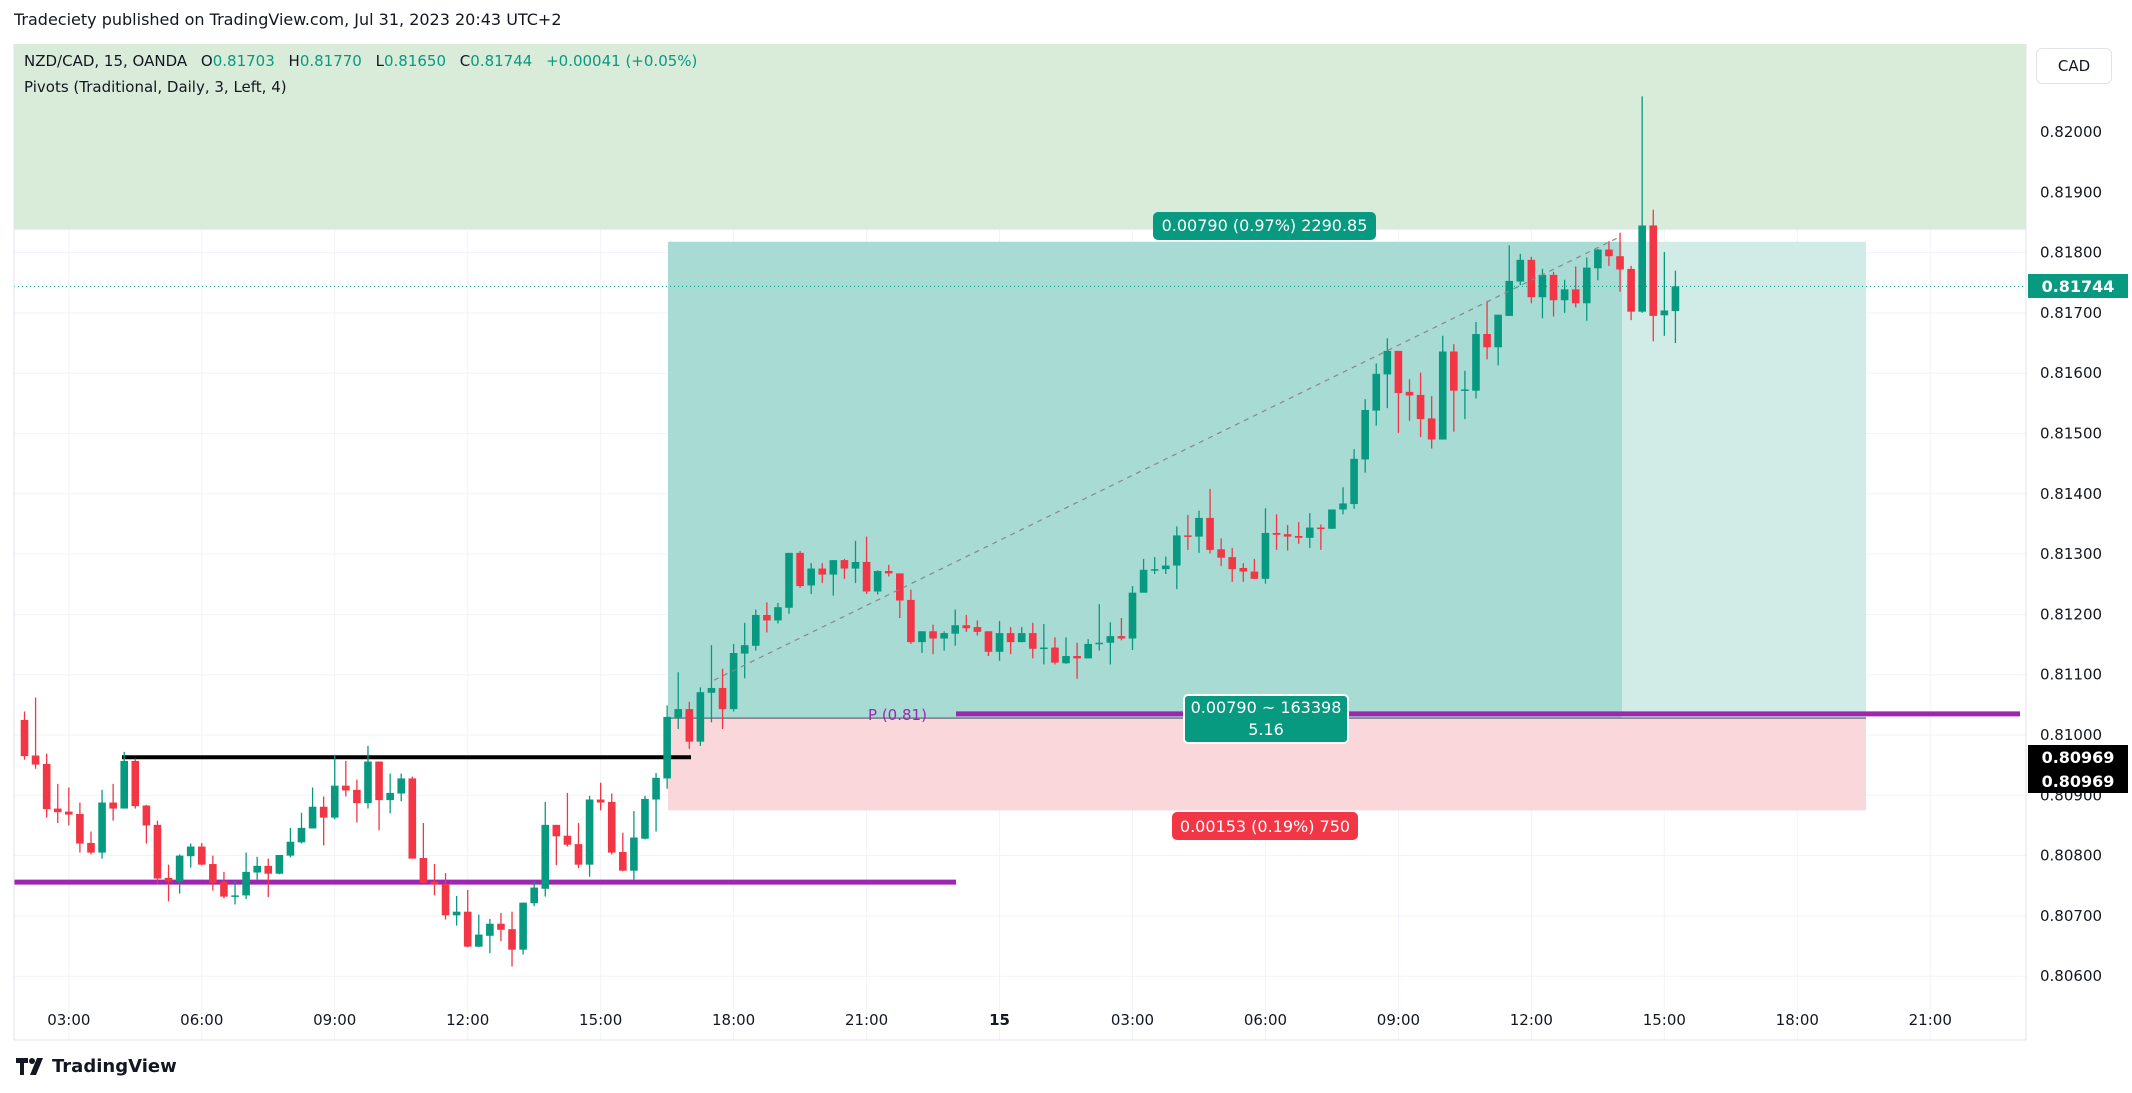 The image size is (2132, 1093). I want to click on price-tick-label: 0.80800, so click(2071, 856).